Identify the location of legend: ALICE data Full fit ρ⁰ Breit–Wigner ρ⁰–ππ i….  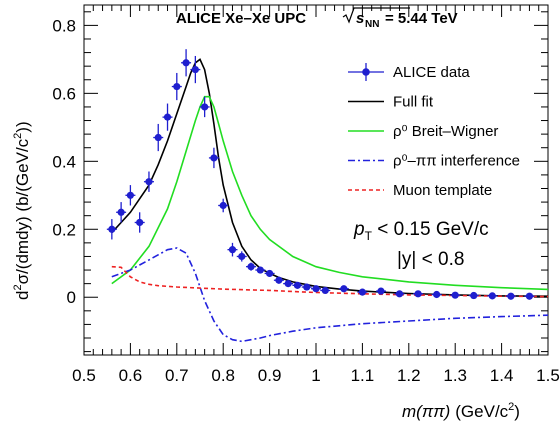
(434, 131).